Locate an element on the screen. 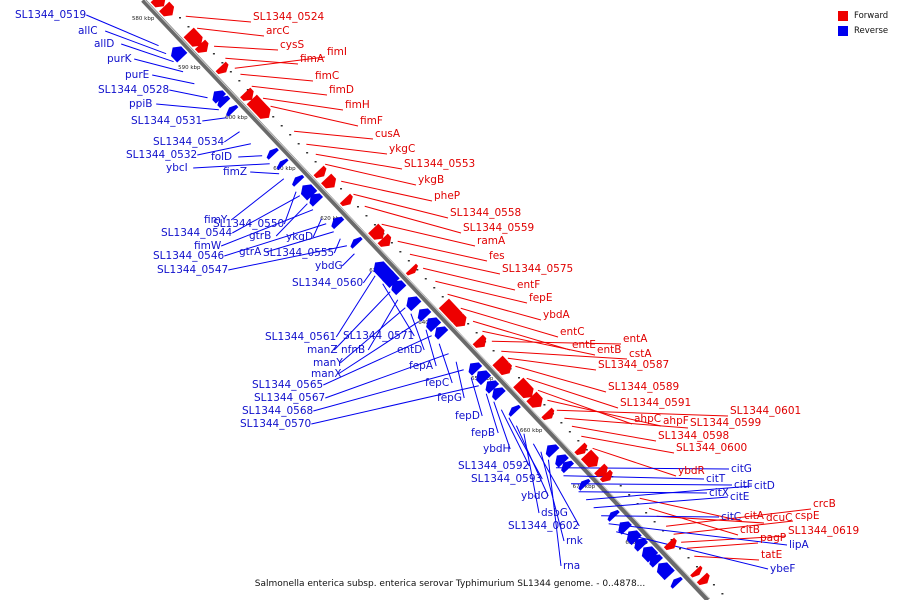  scale-tick-label: 620 kbp is located at coordinates (331, 219).